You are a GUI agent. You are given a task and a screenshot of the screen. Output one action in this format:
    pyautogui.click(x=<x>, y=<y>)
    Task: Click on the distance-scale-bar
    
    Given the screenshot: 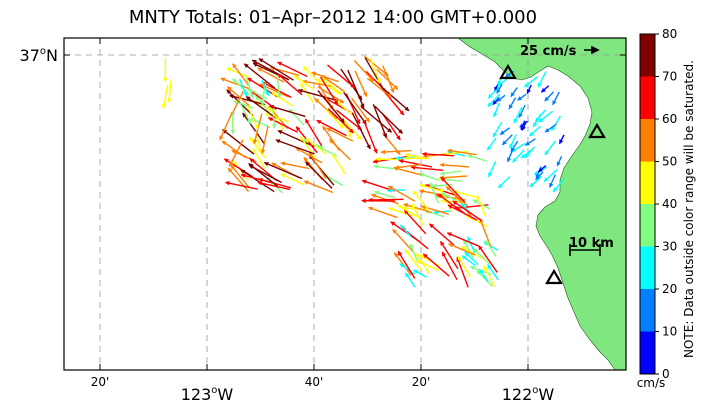 What is the action you would take?
    pyautogui.click(x=585, y=250)
    